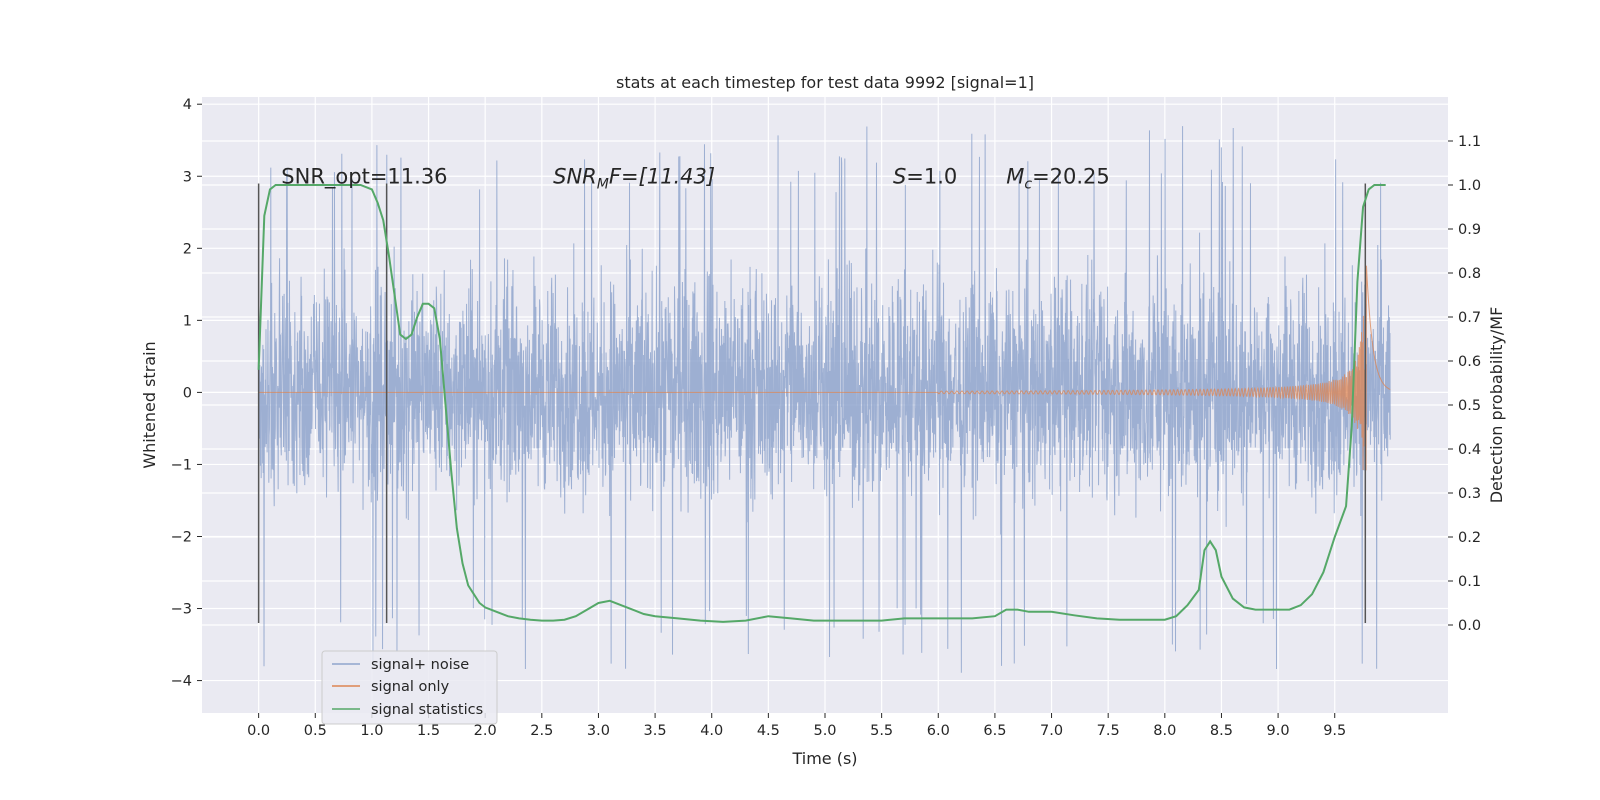  I want to click on annotation-0-main: SNR_opt=11.36, so click(364, 176).